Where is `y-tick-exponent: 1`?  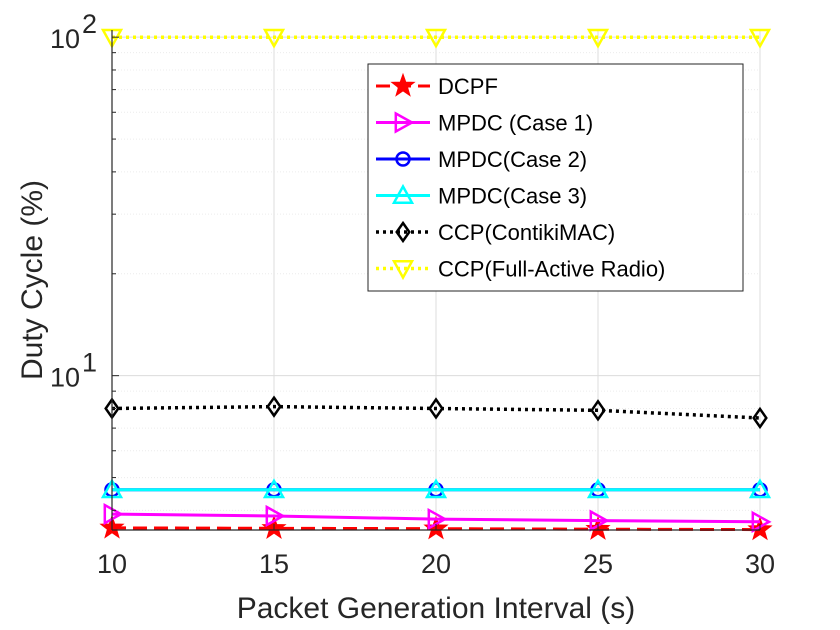 y-tick-exponent: 1 is located at coordinates (89, 363).